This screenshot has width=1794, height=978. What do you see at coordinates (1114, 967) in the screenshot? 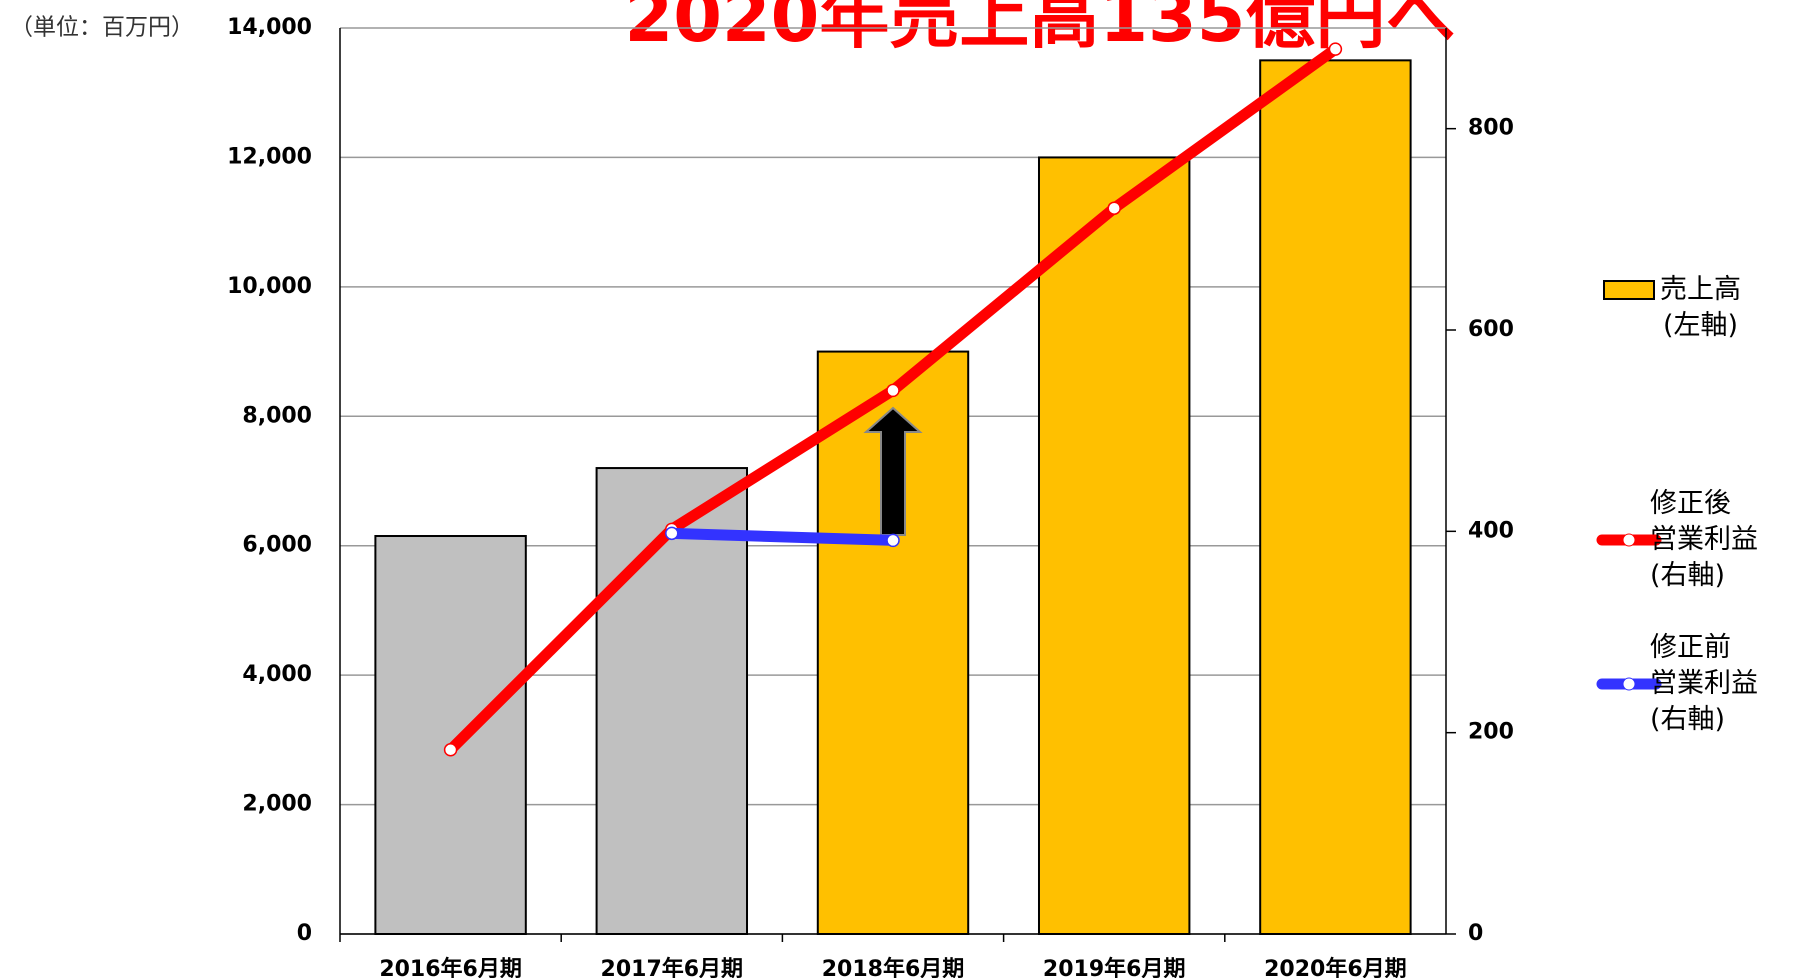
I see `x-tick-label: 2019年6月期` at bounding box center [1114, 967].